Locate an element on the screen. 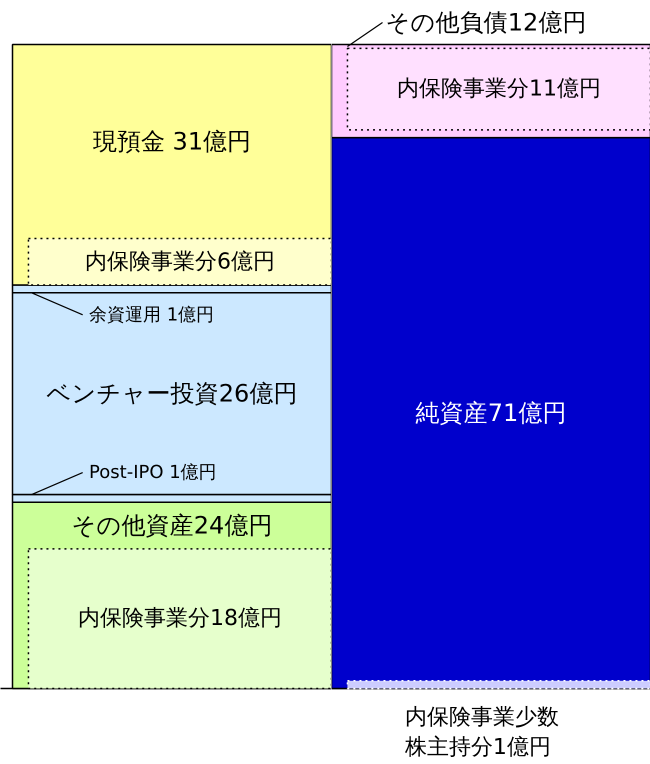 The image size is (650, 764). data-label: ベンチャー投資26億円 is located at coordinates (172, 394).